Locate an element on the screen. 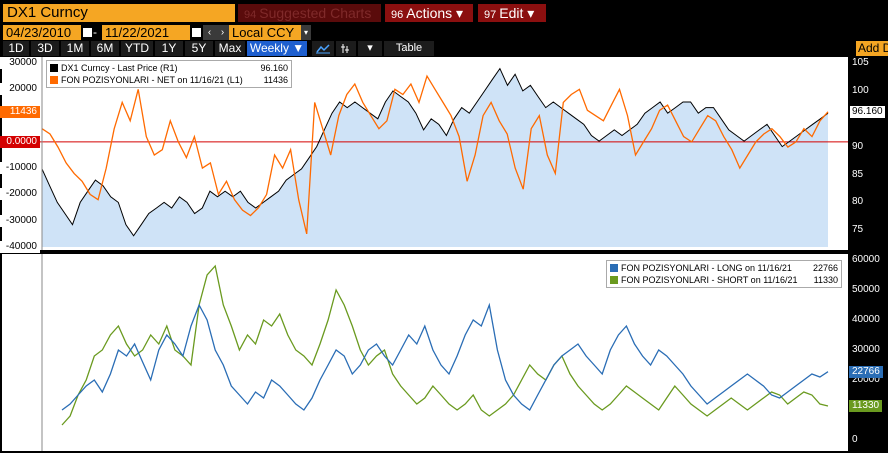 This screenshot has width=888, height=453. left-axis-tick: -20000 is located at coordinates (20, 194).